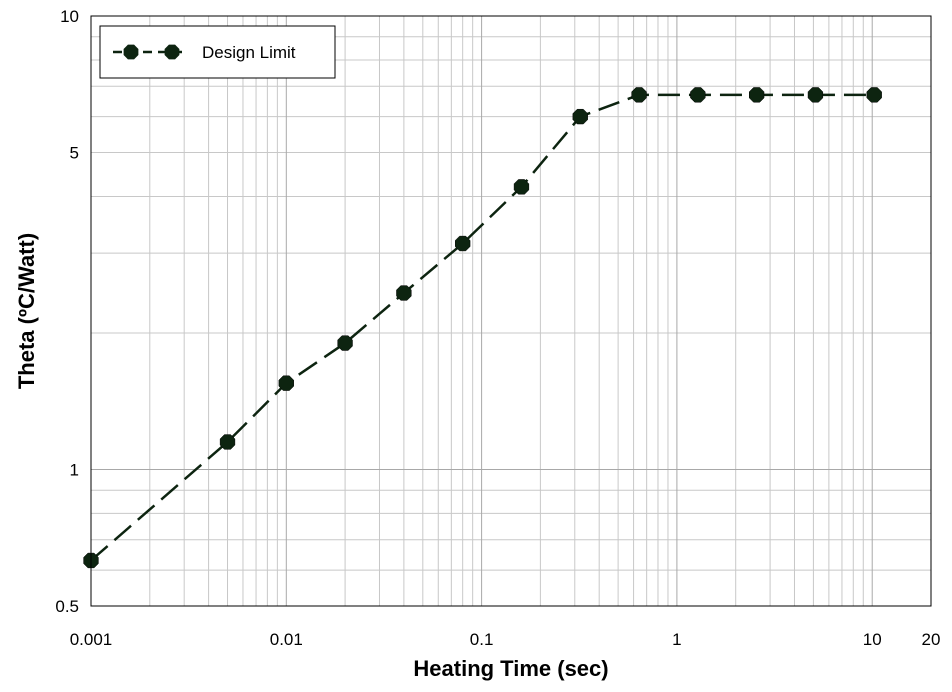 This screenshot has width=952, height=692. What do you see at coordinates (872, 639) in the screenshot?
I see `x-tick-label: 10` at bounding box center [872, 639].